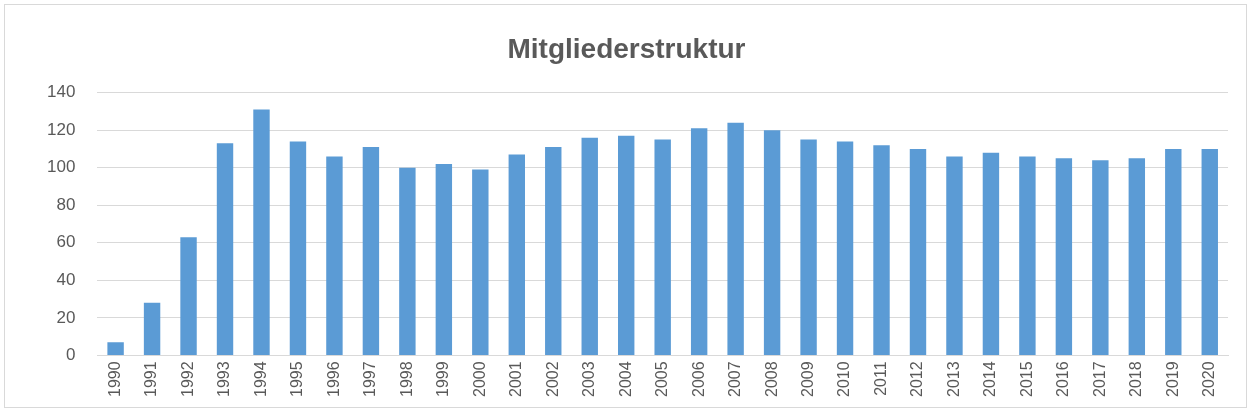  Describe the element at coordinates (626, 48) in the screenshot. I see `chart-title: Mitgliederstruktur` at that location.